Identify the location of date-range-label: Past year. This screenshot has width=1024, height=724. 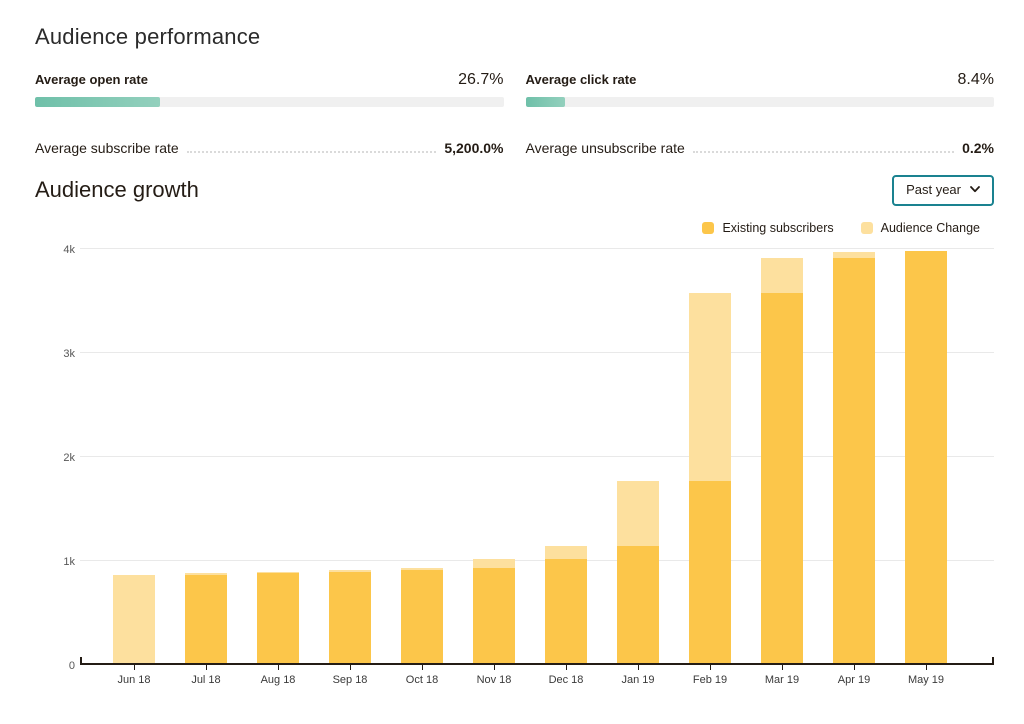
(933, 189).